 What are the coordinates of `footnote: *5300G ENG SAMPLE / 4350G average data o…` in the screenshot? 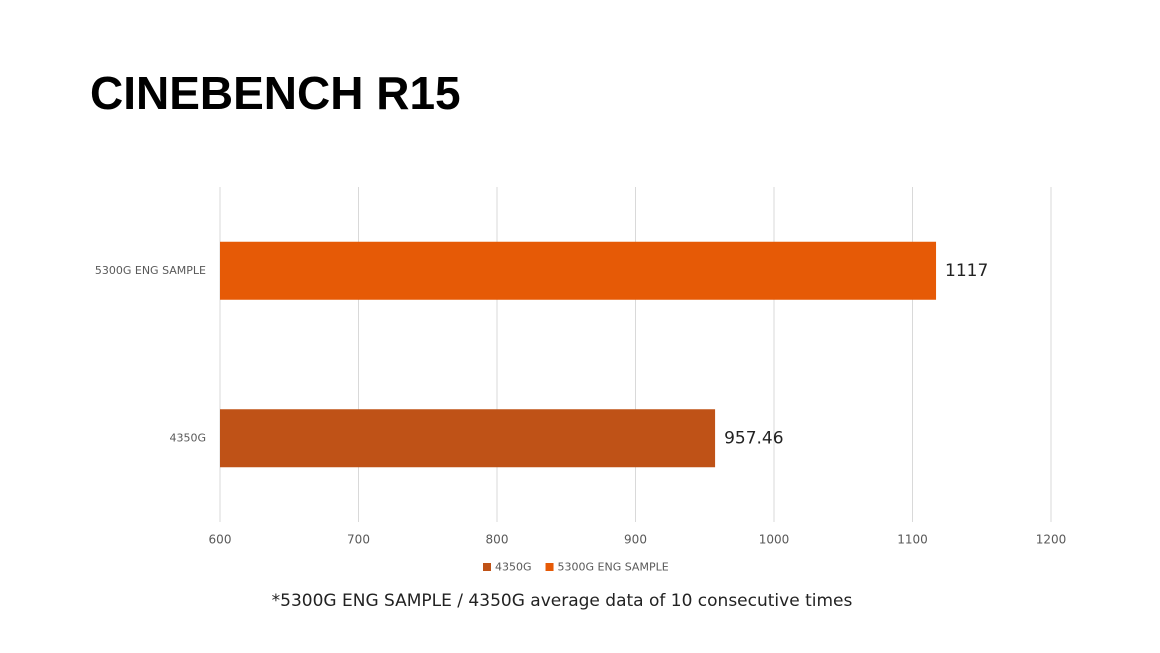 It's located at (562, 601).